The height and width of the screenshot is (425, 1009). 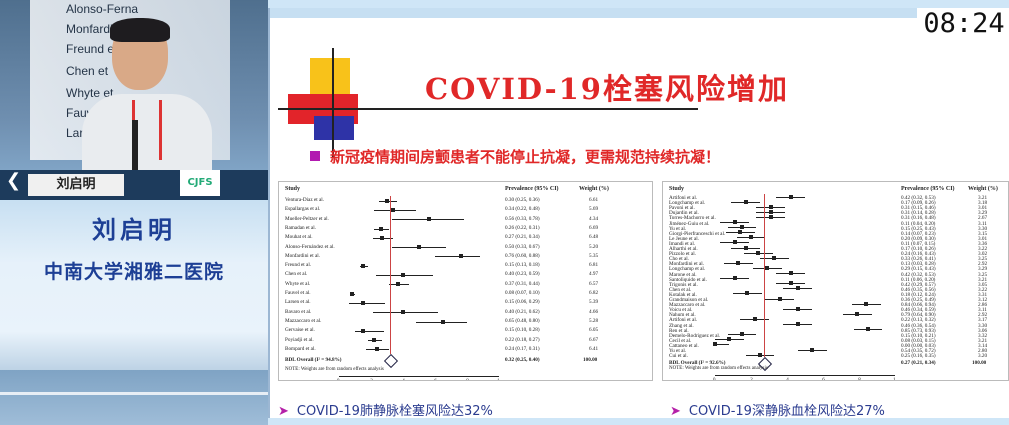 I want to click on forest-row: Zhang et al. 0.46 (0.36, 0.54) 3.30, so click(x=835, y=325).